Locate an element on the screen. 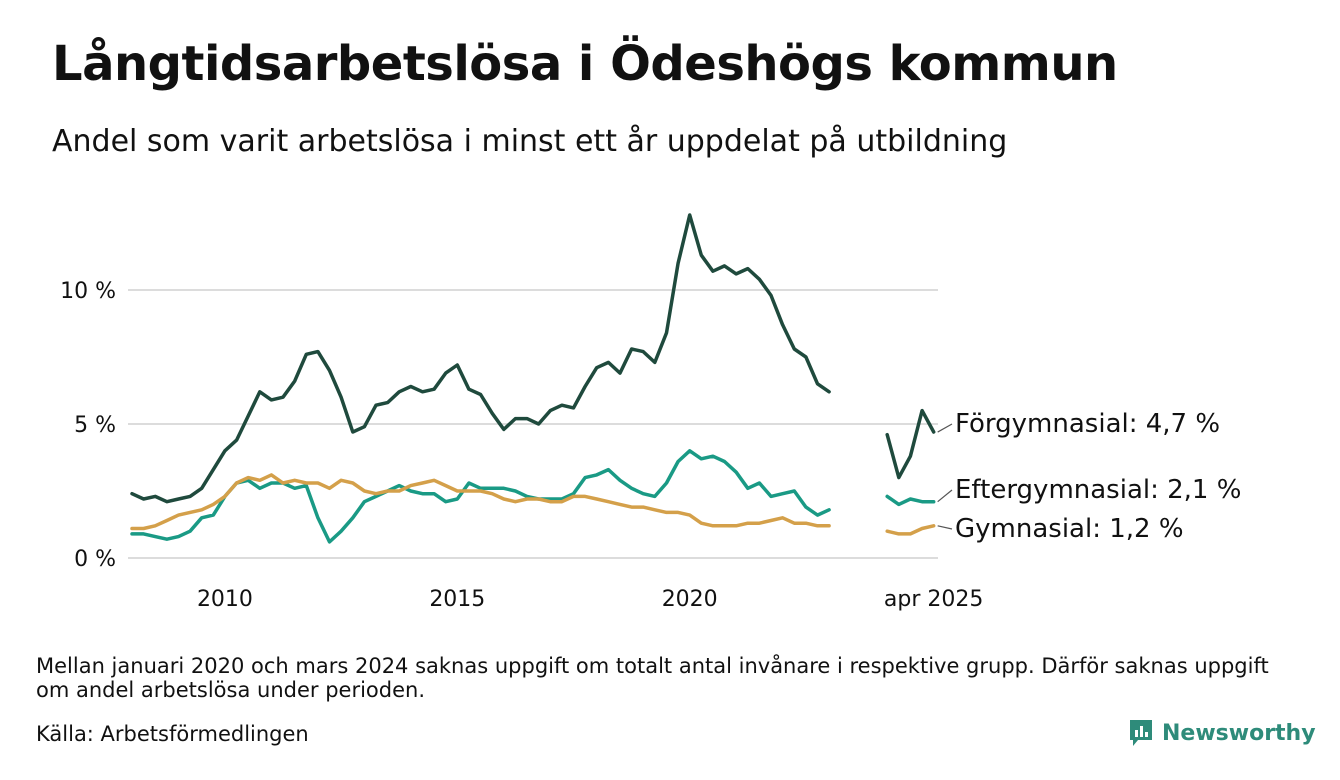 The image size is (1340, 780). x-tick-label: 2010 is located at coordinates (225, 599).